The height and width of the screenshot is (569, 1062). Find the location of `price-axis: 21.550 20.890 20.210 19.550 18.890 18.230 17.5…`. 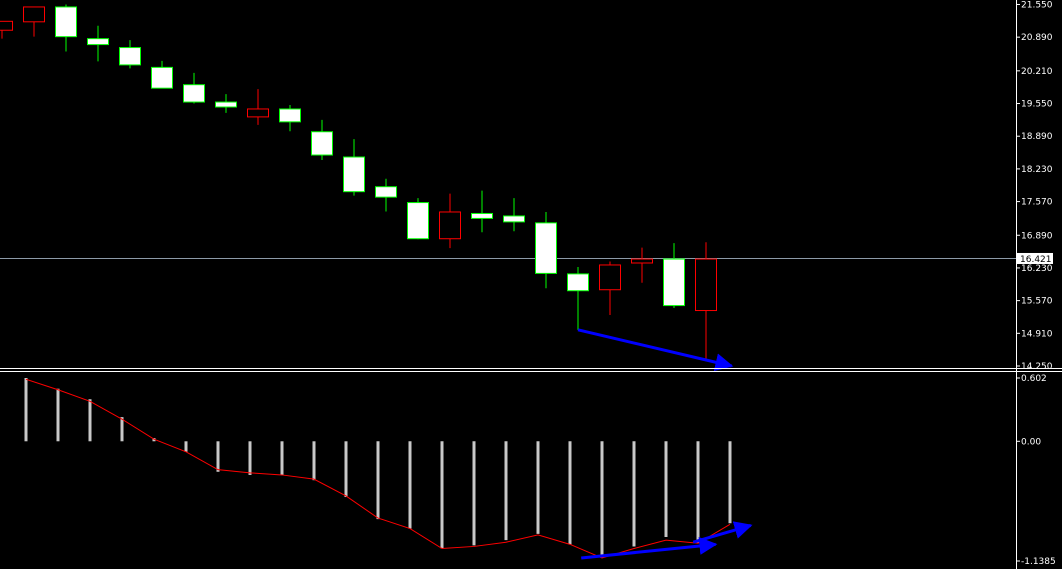

price-axis: 21.550 20.890 20.210 19.550 18.890 18.230 17.5… is located at coordinates (1034, 186).